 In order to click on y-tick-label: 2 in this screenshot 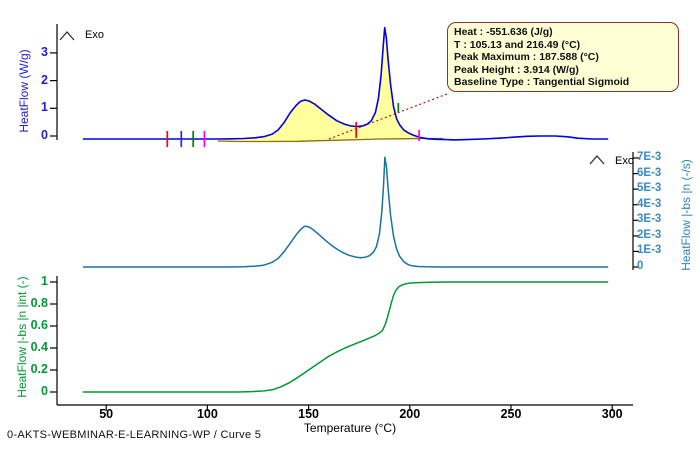, I will do `click(44, 79)`.